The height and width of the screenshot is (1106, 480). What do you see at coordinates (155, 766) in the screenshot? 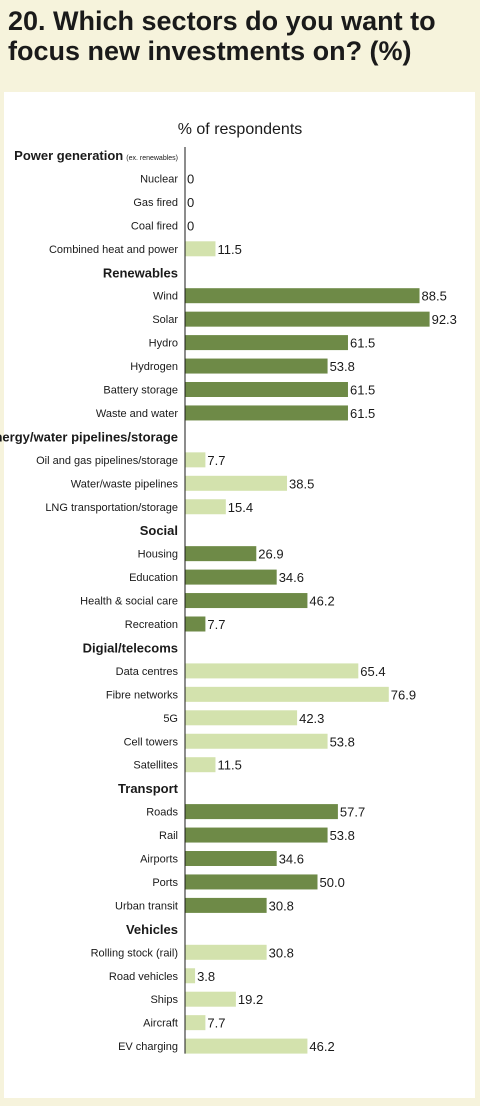
I see `category-label: Satellites` at bounding box center [155, 766].